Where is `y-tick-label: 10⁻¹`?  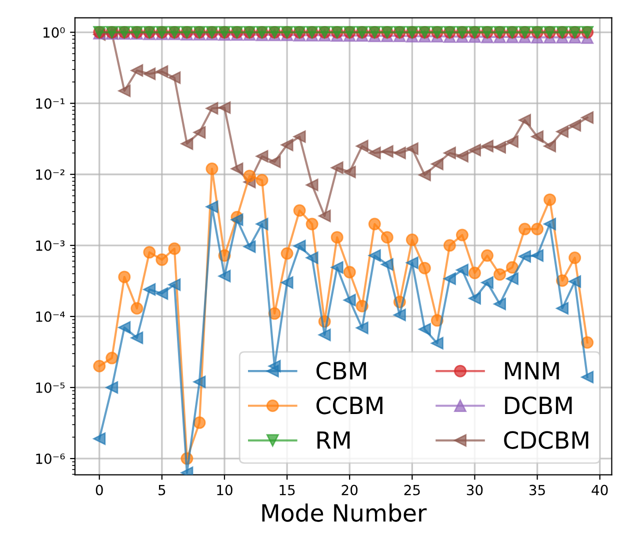 y-tick-label: 10⁻¹ is located at coordinates (50, 103).